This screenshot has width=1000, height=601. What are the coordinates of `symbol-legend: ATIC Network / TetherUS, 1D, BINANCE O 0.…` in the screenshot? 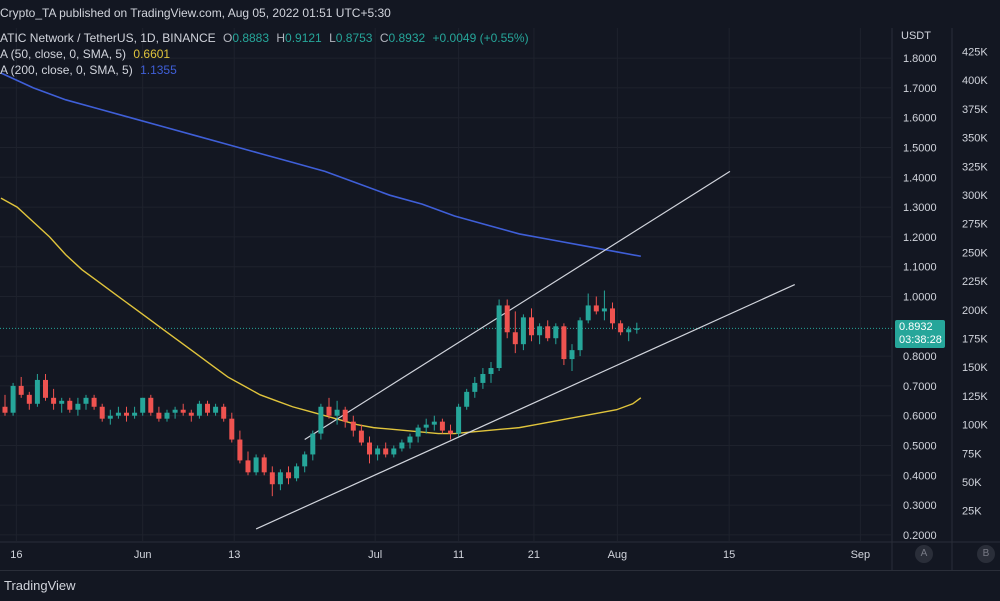 It's located at (264, 38).